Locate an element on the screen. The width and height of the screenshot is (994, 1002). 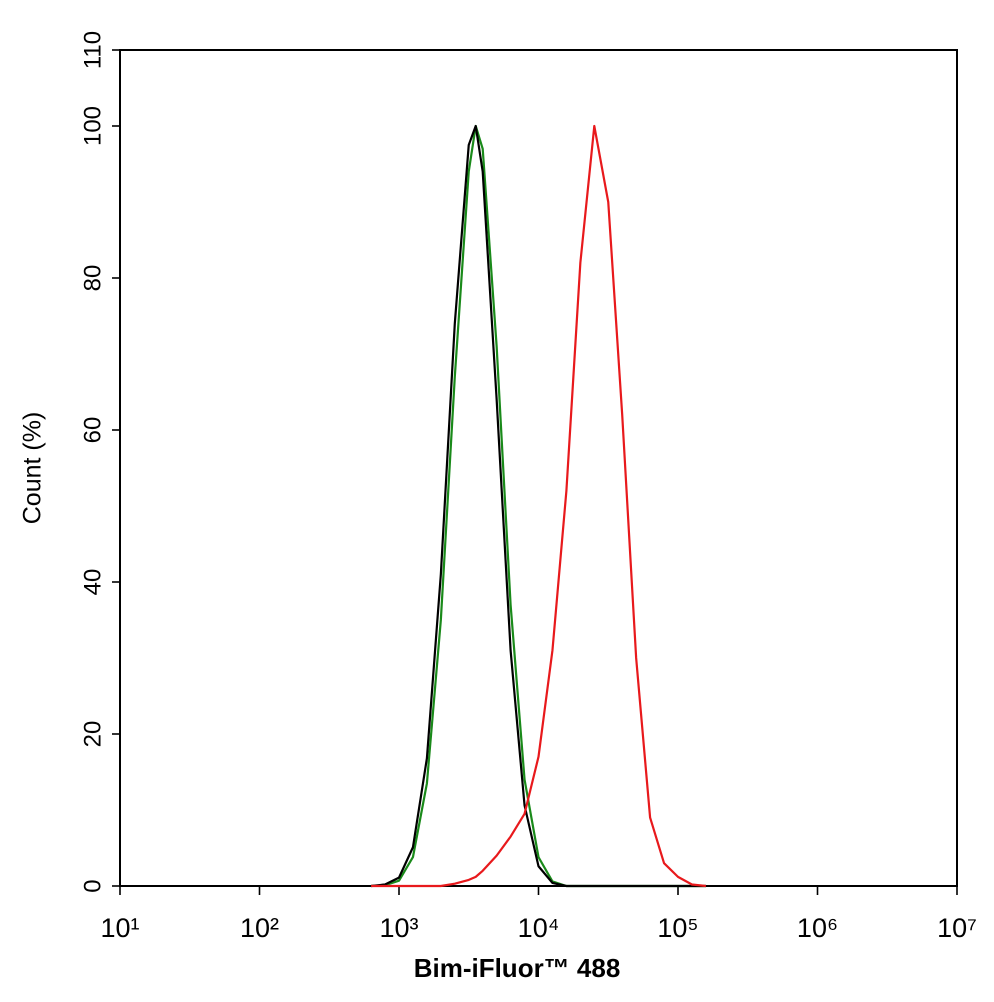
y-tick-label: 40 is located at coordinates (92, 582).